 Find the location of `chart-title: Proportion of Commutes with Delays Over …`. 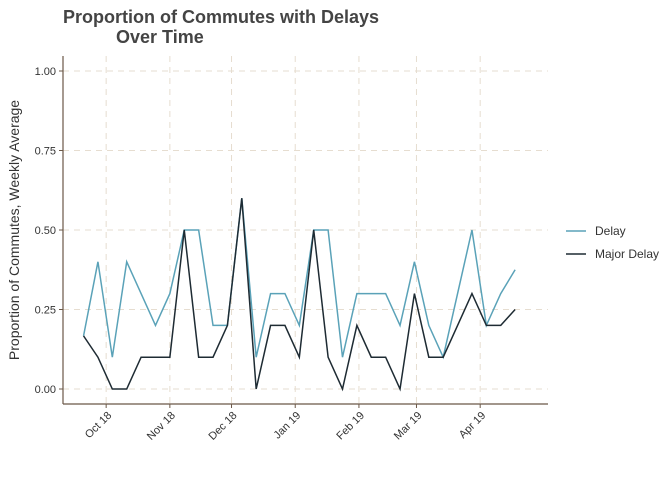

chart-title: Proportion of Commutes with Delays Over … is located at coordinates (221, 27).